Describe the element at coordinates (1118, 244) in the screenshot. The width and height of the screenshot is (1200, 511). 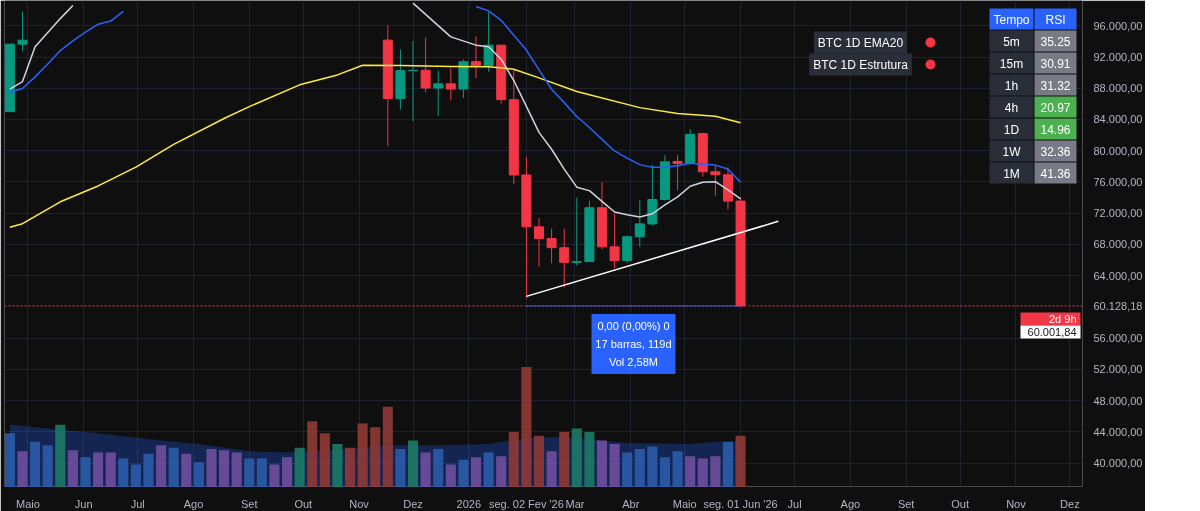
I see `y-tick-label: 68.000,00` at that location.